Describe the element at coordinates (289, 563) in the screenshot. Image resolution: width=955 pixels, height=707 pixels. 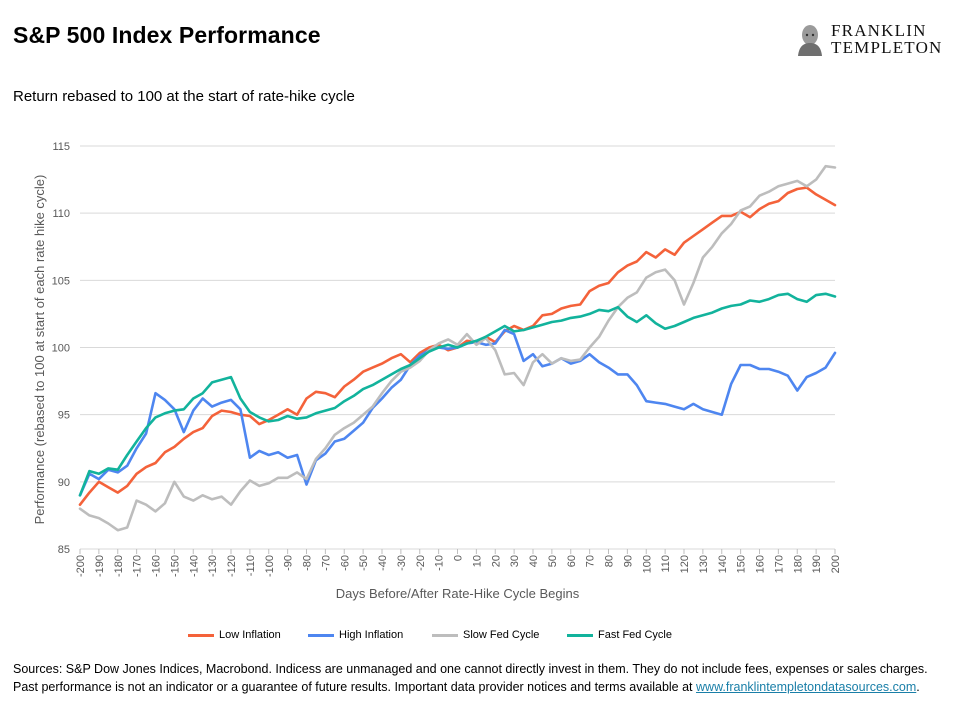
I see `x-tick-label: -90` at that location.